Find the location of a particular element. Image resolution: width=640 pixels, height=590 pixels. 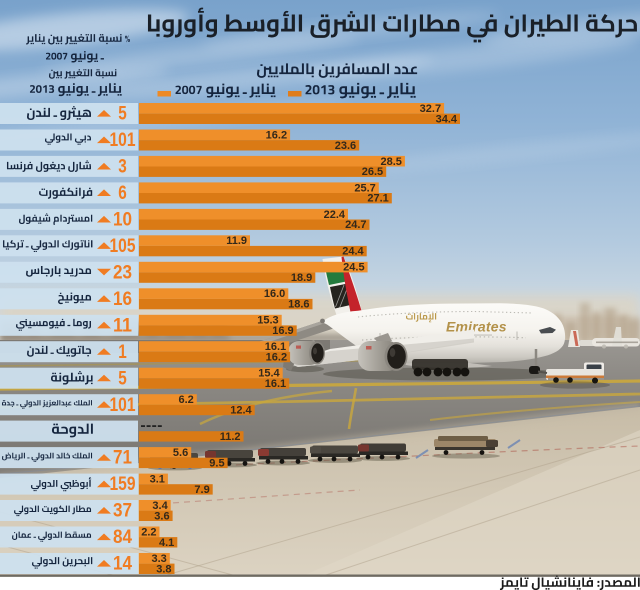

svg-text: 71 is located at coordinates (122, 458).